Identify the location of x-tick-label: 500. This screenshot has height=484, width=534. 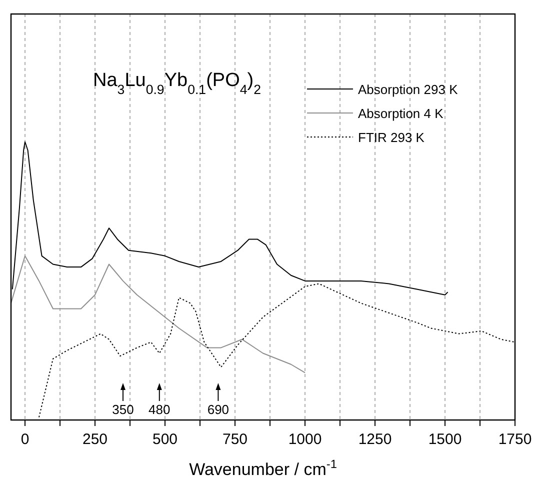
(165, 439).